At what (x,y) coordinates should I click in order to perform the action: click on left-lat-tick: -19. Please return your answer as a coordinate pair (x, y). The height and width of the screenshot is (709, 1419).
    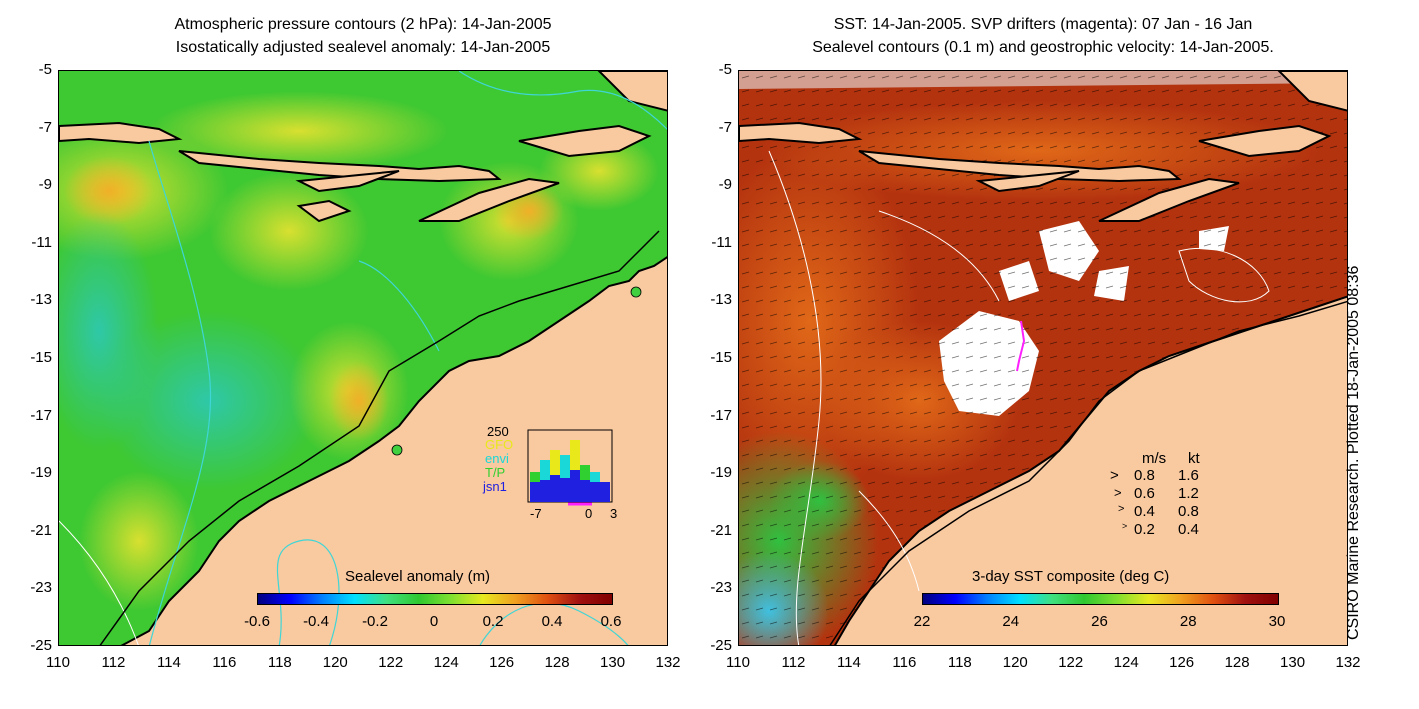
    Looking at the image, I should click on (41, 473).